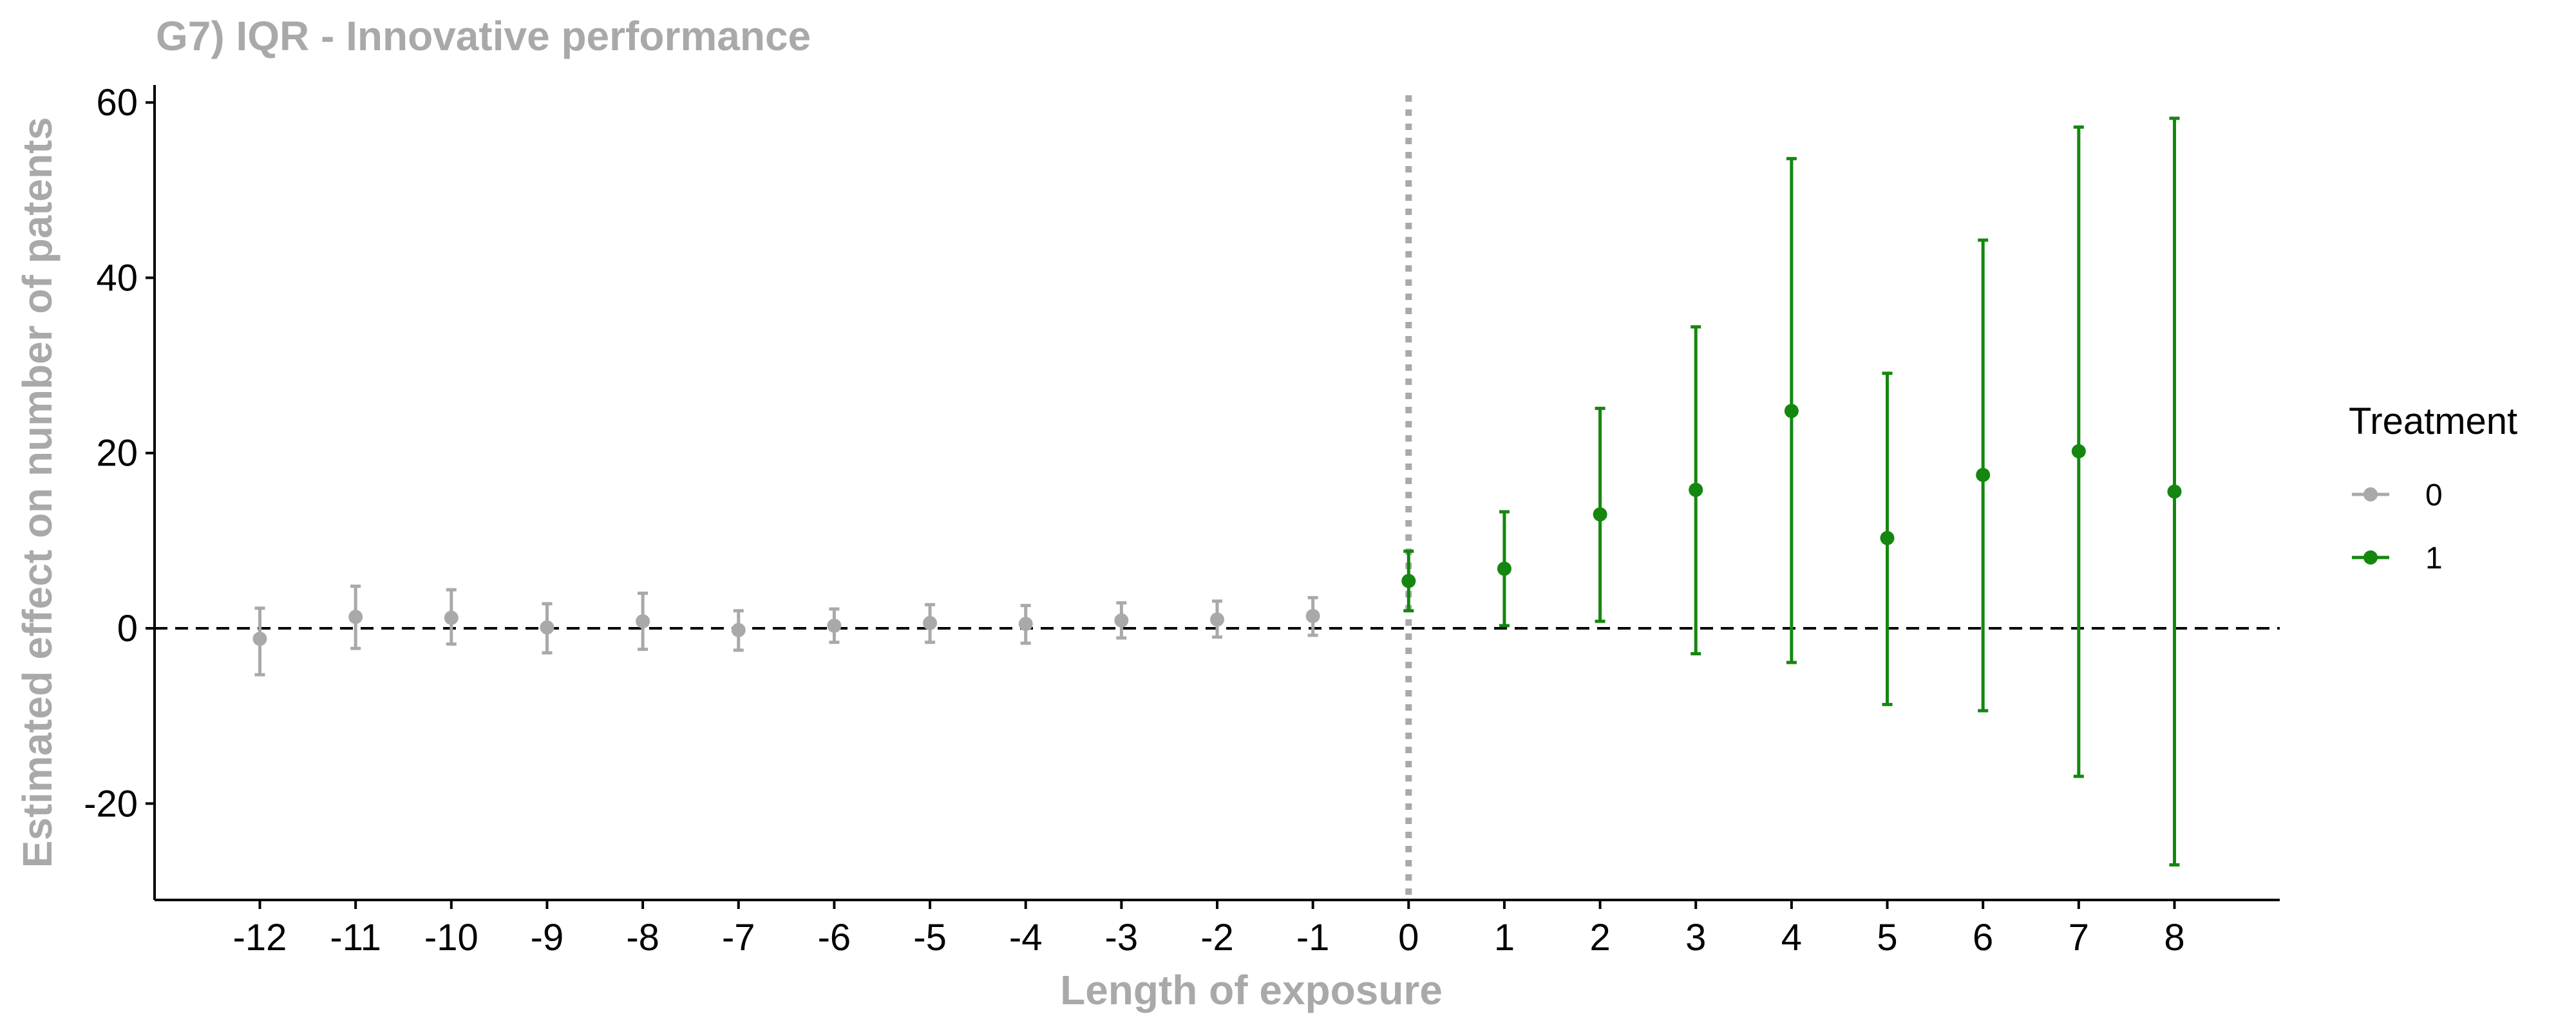 The width and height of the screenshot is (2576, 1030). Describe the element at coordinates (547, 938) in the screenshot. I see `x-tick-label: -9` at that location.